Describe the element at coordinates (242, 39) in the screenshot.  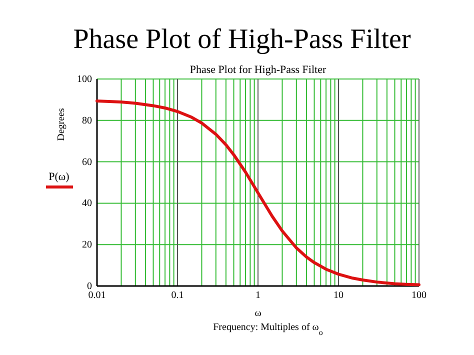
I see `chart-title: Phase Plot of High-Pass Filter` at that location.